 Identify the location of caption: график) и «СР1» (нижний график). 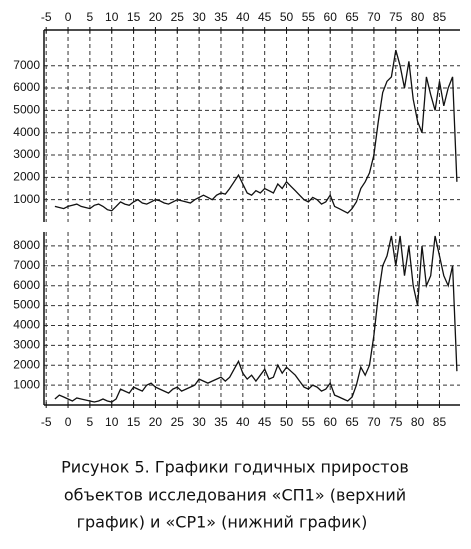
(222, 522).